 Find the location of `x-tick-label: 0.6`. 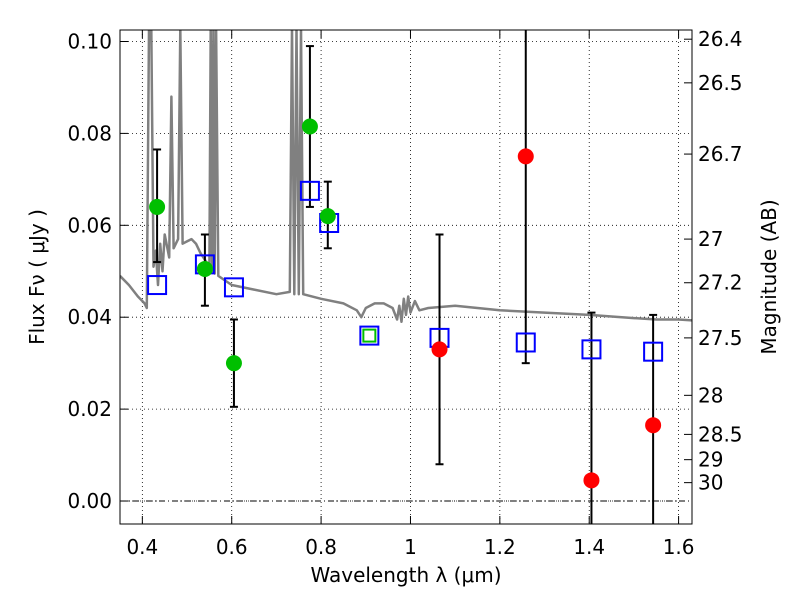

x-tick-label: 0.6 is located at coordinates (232, 547).